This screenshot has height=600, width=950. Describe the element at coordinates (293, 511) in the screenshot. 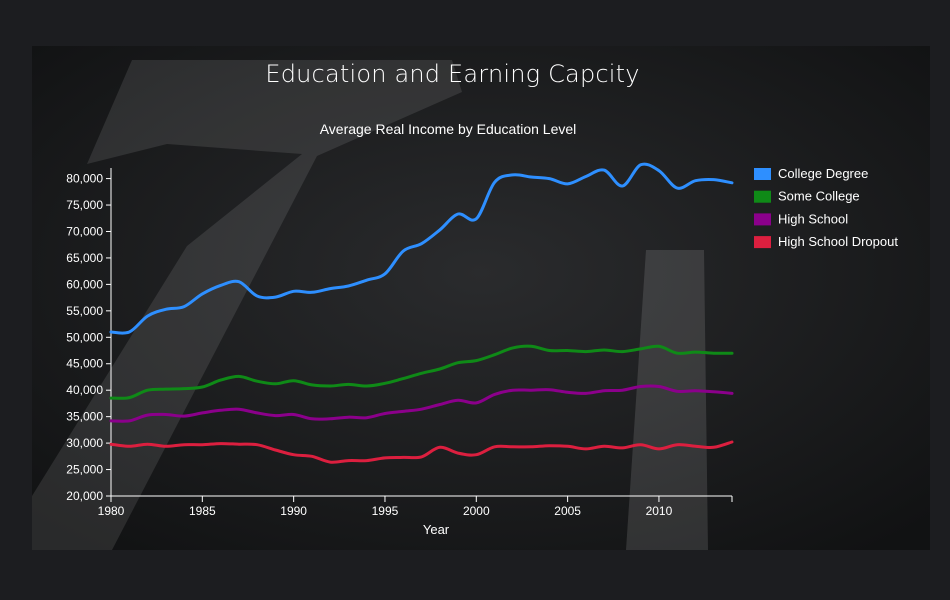

I see `x-tick-label: 1990` at that location.